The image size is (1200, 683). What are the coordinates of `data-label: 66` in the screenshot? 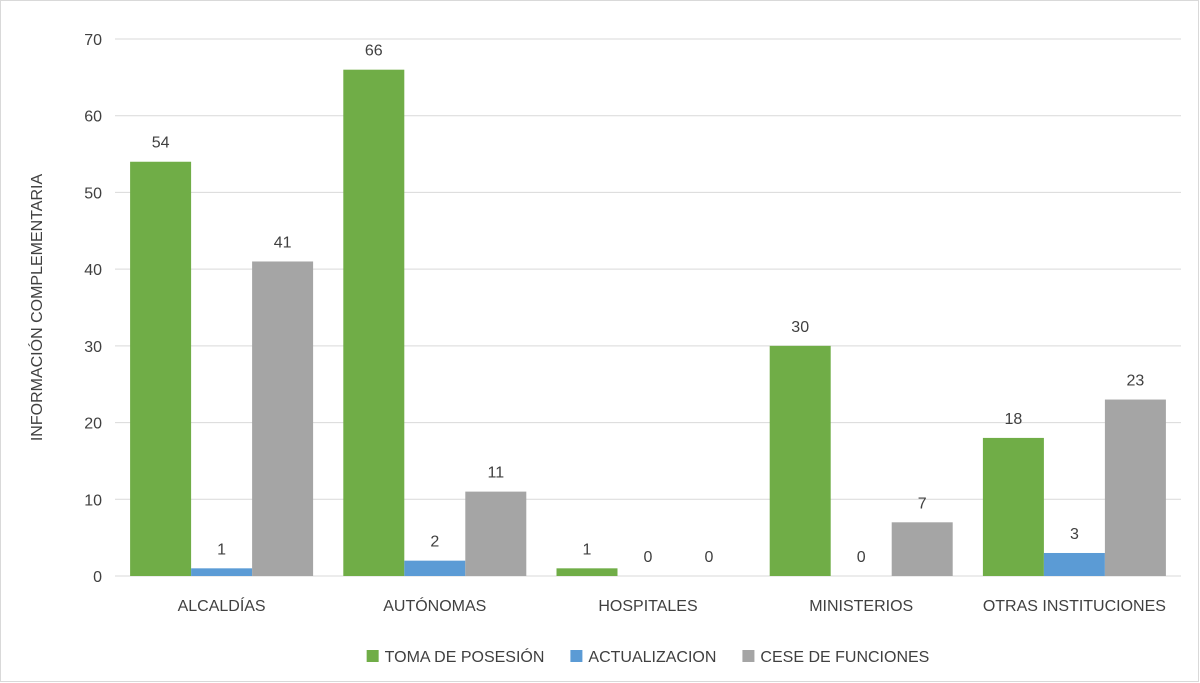 It's located at (374, 51).